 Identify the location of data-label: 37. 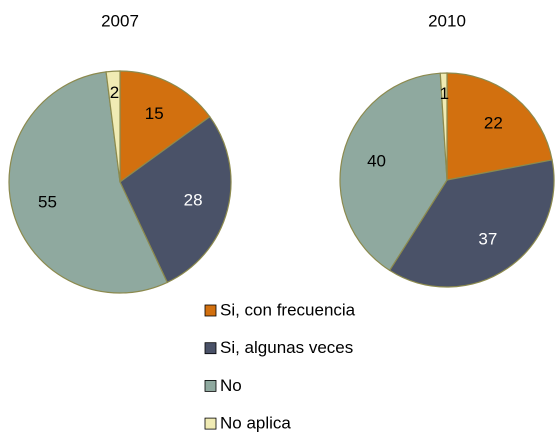
(487, 239).